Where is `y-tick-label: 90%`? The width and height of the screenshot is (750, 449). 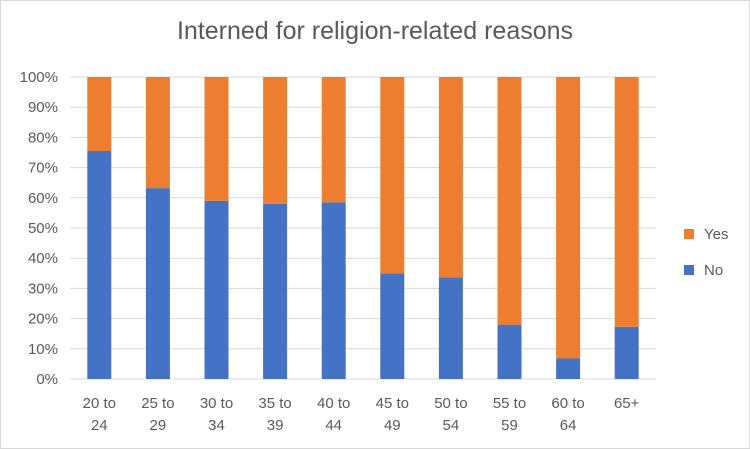
y-tick-label: 90% is located at coordinates (43, 107).